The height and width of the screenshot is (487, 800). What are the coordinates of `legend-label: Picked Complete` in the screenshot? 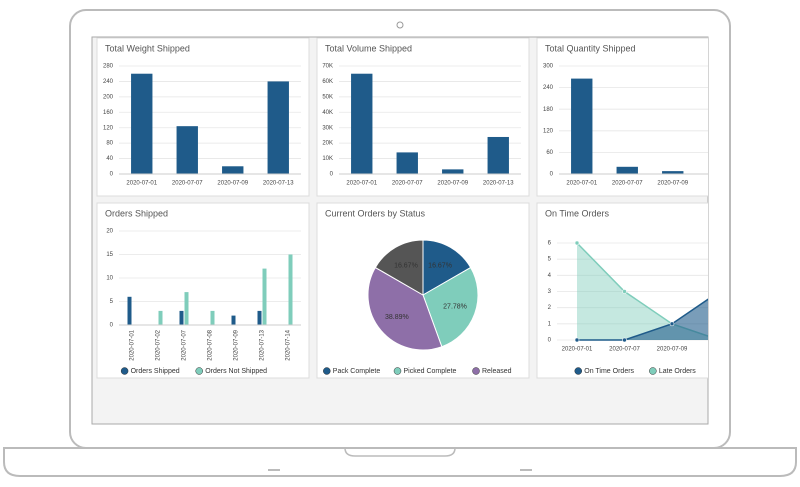 It's located at (430, 371).